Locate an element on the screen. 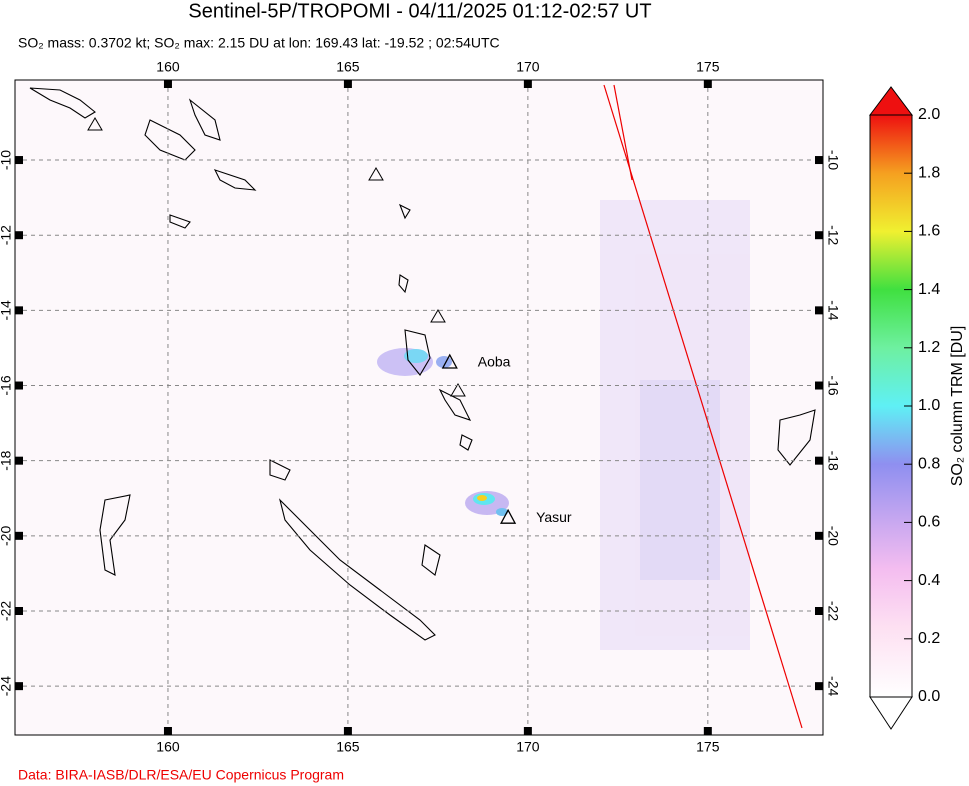  colorbar-tick-label: 0.4 is located at coordinates (929, 580).